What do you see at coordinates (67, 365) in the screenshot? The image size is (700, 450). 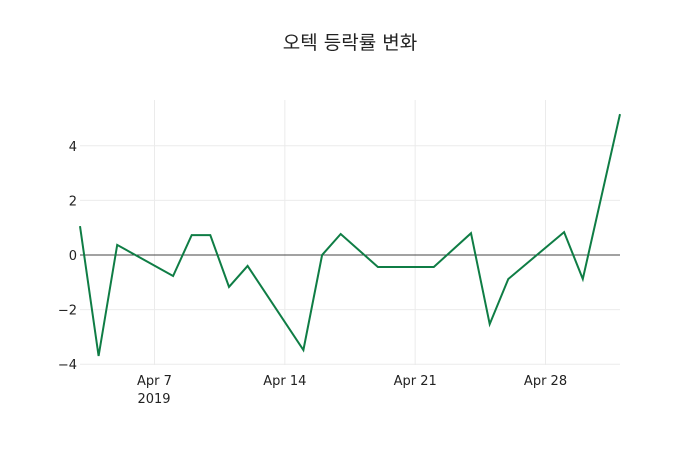 I see `y-tick-label: −4` at bounding box center [67, 365].